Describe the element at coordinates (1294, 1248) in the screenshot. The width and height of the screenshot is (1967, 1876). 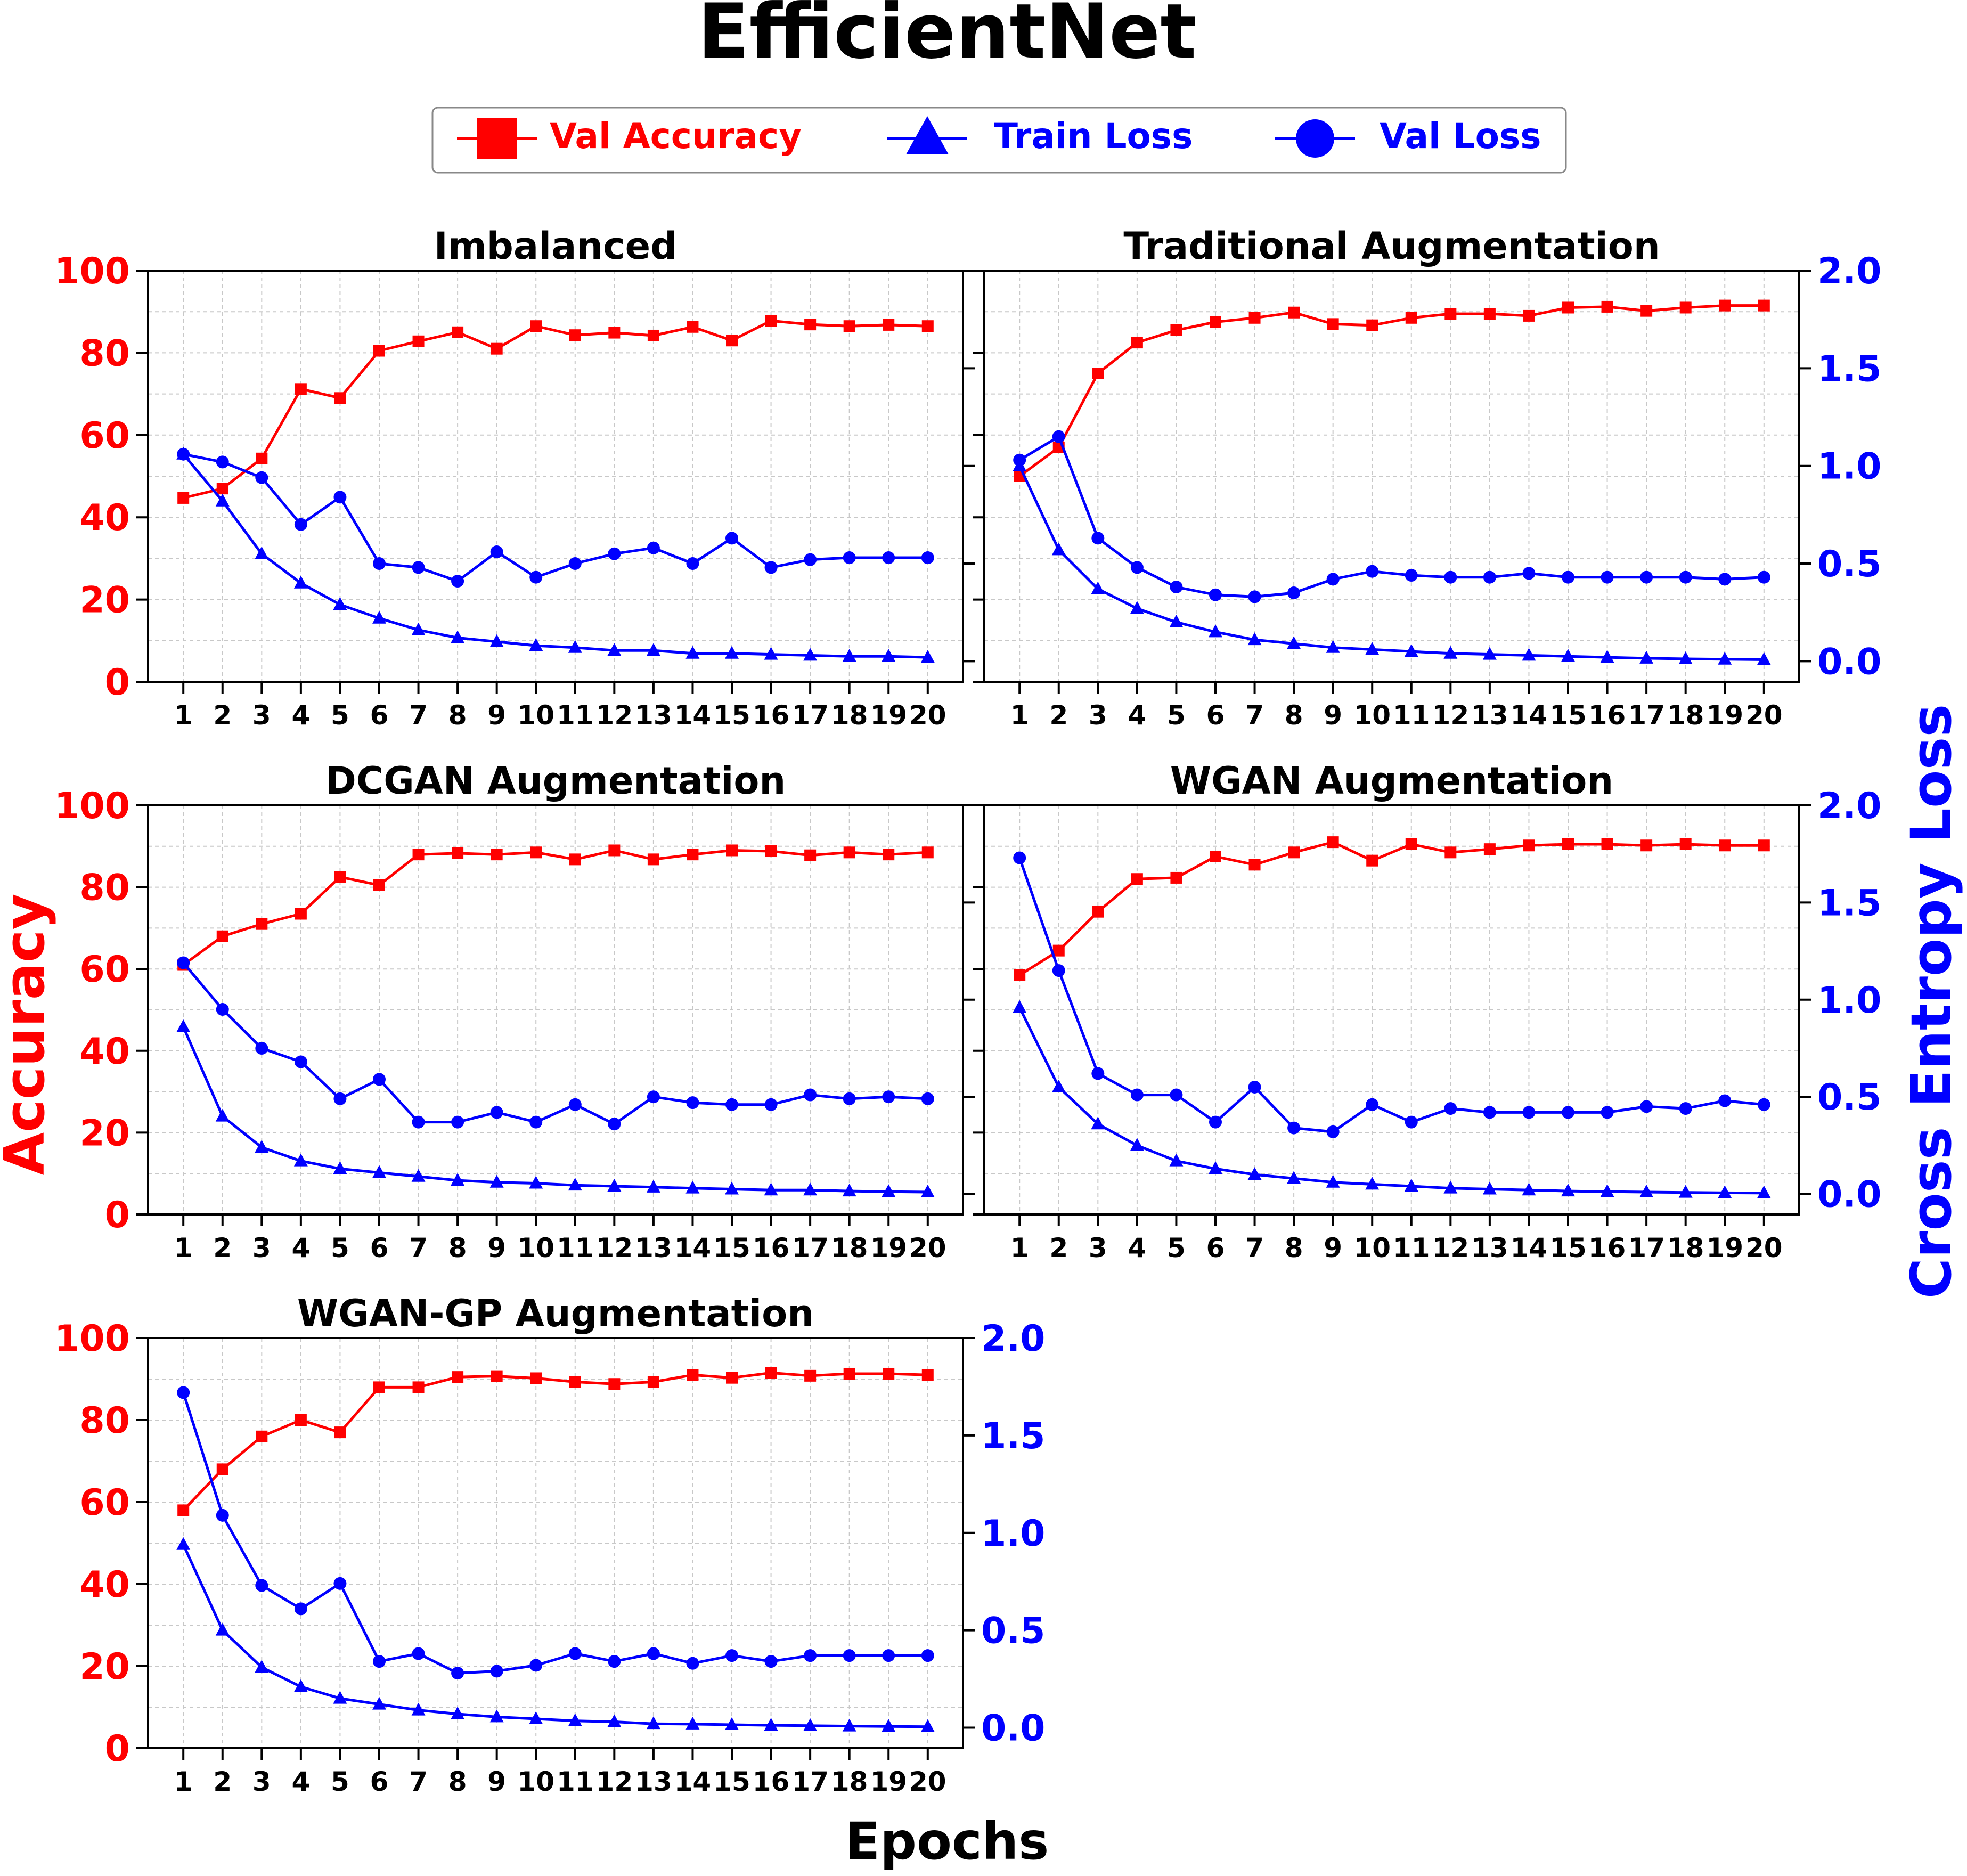
I see `x-tick-label: 8` at that location.